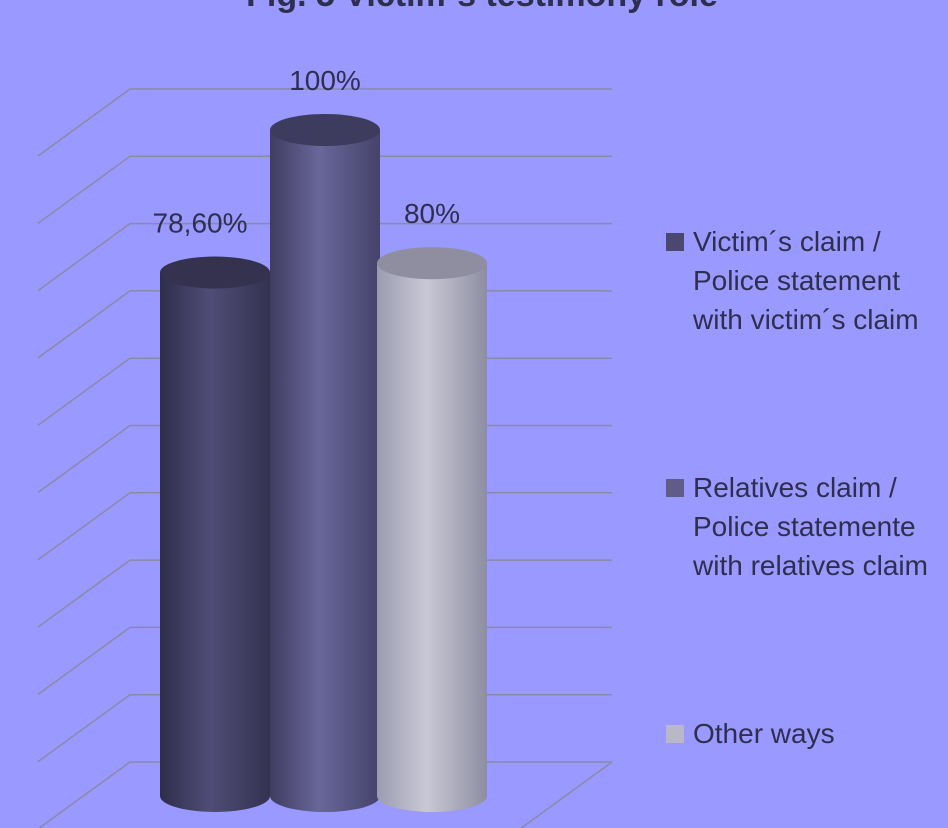 This screenshot has width=948, height=828. What do you see at coordinates (764, 733) in the screenshot?
I see `legend-label: Other ways` at bounding box center [764, 733].